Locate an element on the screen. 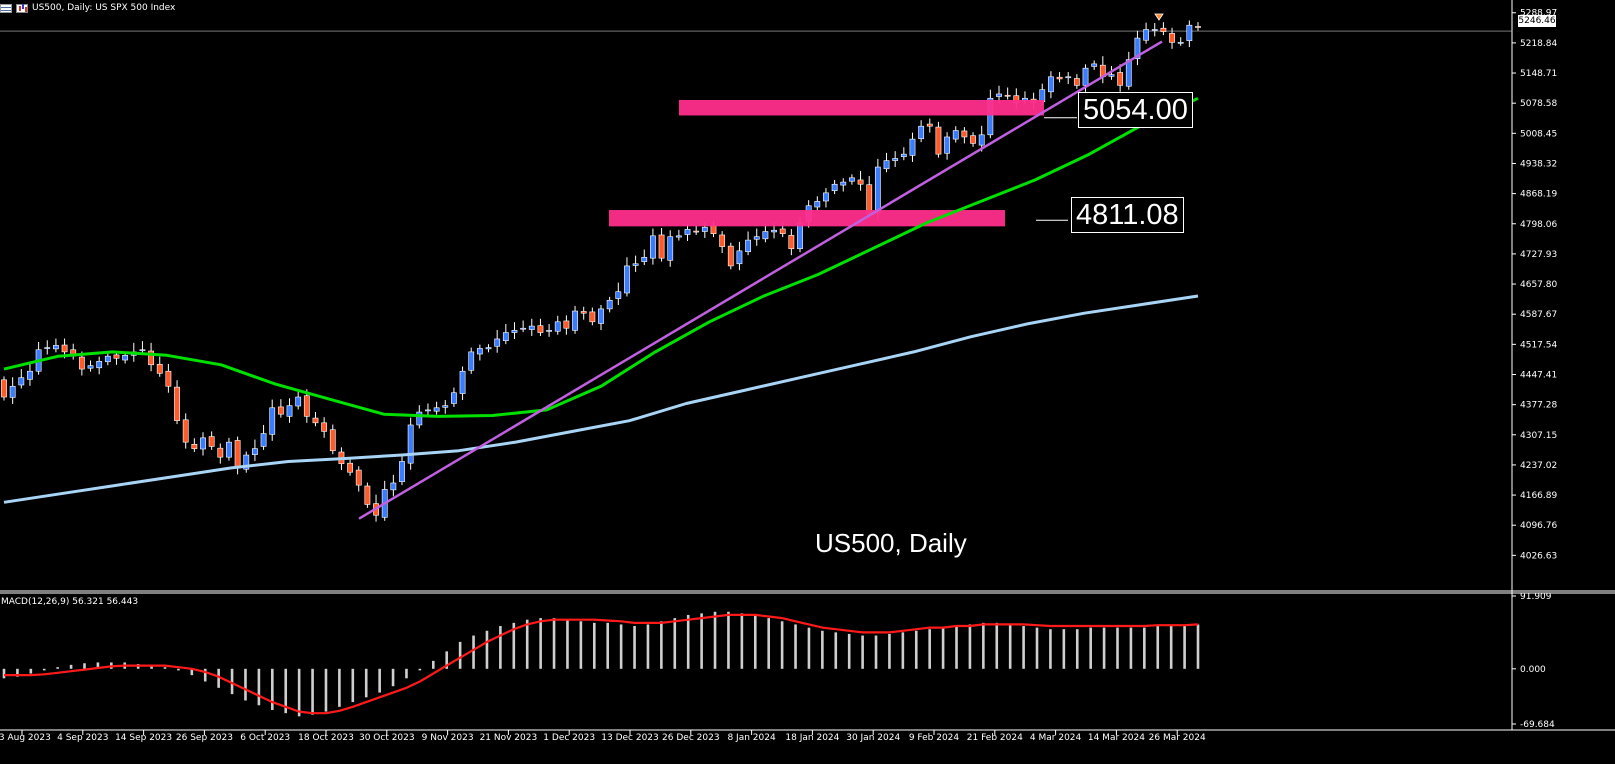 The width and height of the screenshot is (1615, 764). arrow-marker-icon is located at coordinates (1159, 17).